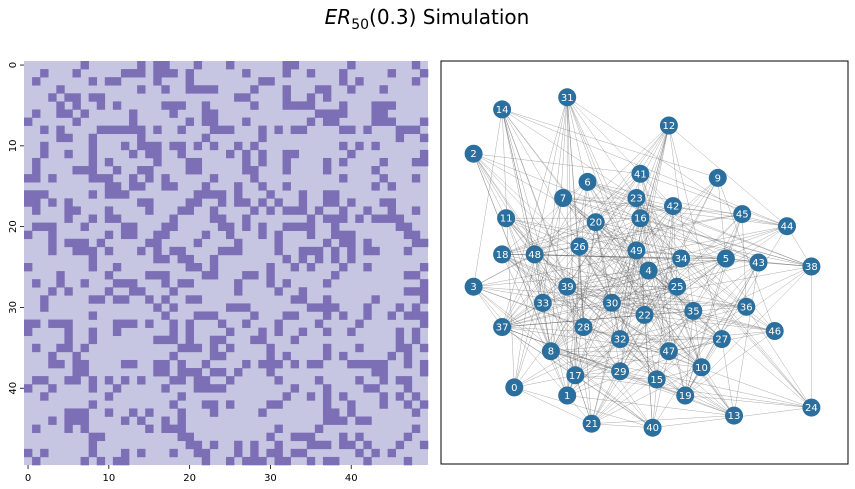  Describe the element at coordinates (534, 255) in the screenshot. I see `network-node-label: 48` at that location.